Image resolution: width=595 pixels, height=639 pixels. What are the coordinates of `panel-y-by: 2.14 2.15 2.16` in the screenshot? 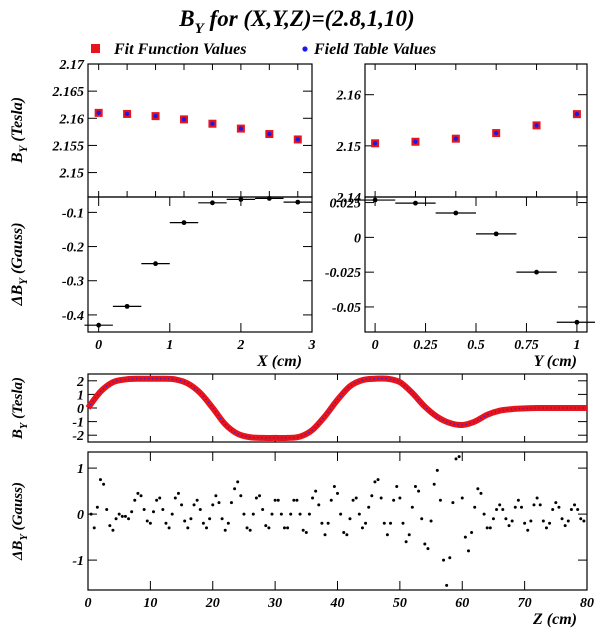 It's located at (462, 134).